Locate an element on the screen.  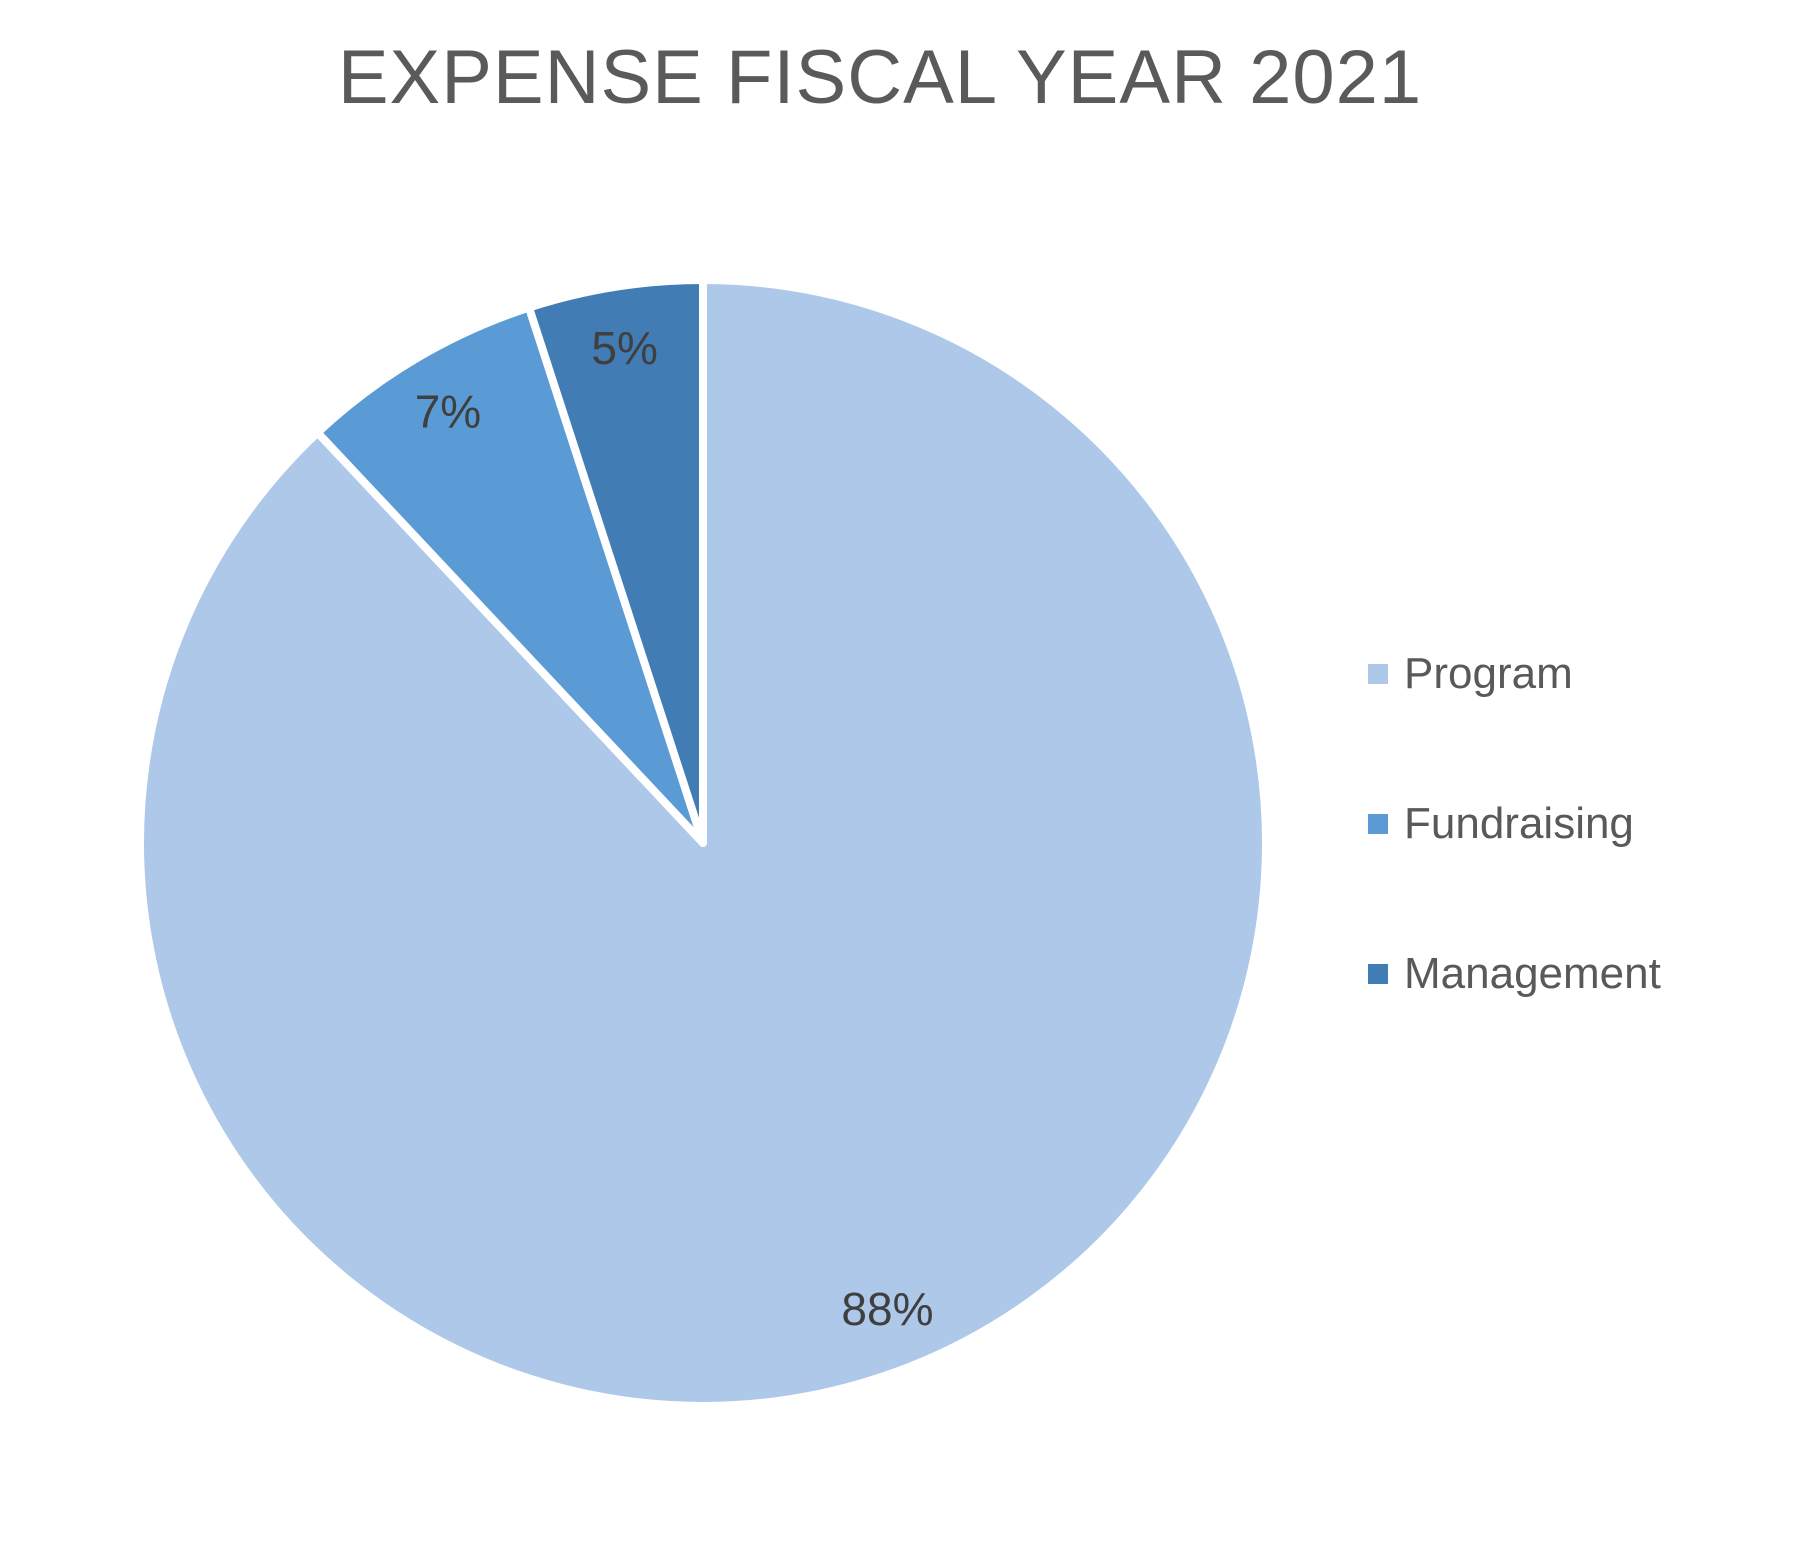
legend-swatch-management-icon is located at coordinates (1378, 974).